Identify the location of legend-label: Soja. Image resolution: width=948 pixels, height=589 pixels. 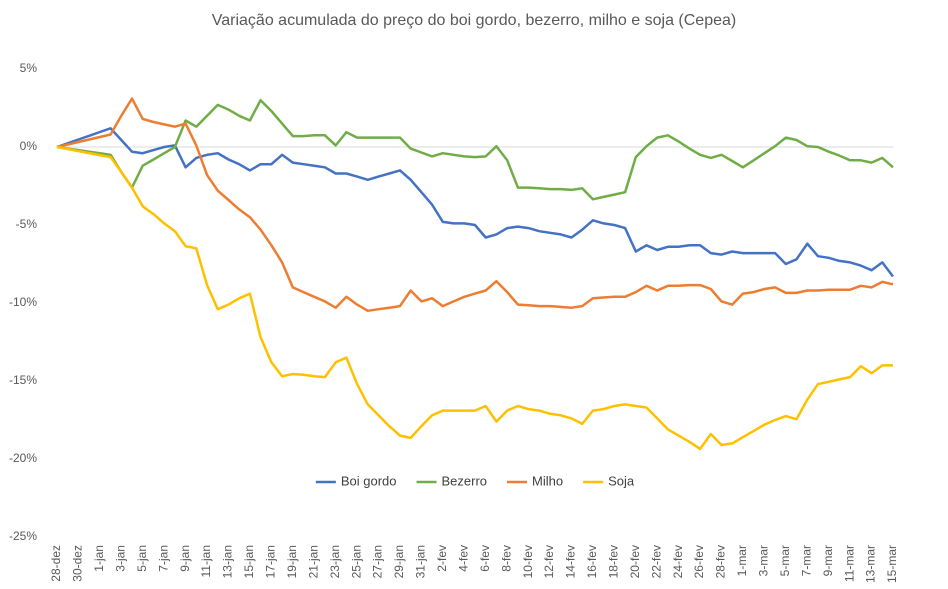
(621, 480).